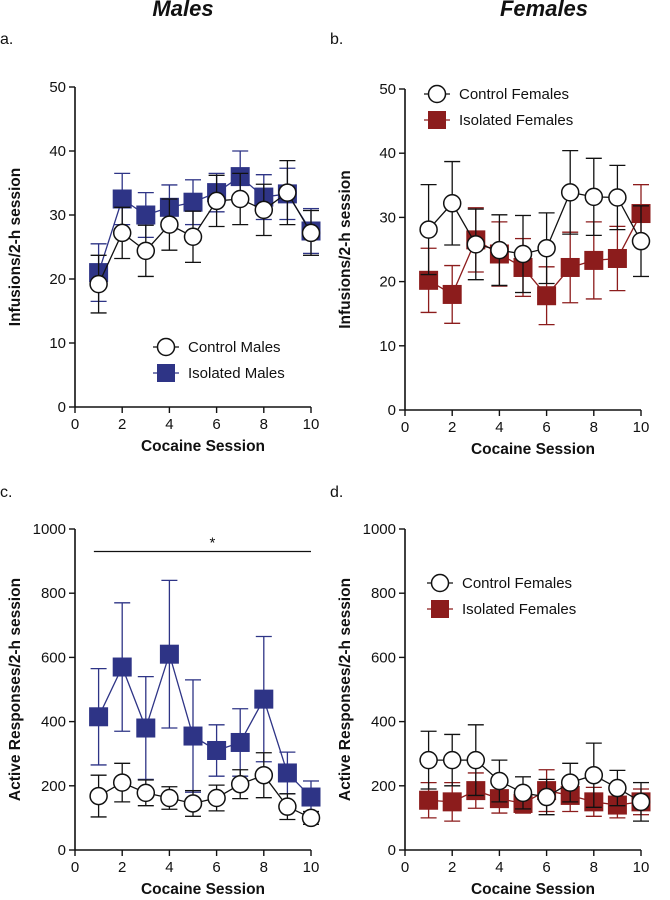  What do you see at coordinates (336, 39) in the screenshot?
I see `panel-label: b.` at bounding box center [336, 39].